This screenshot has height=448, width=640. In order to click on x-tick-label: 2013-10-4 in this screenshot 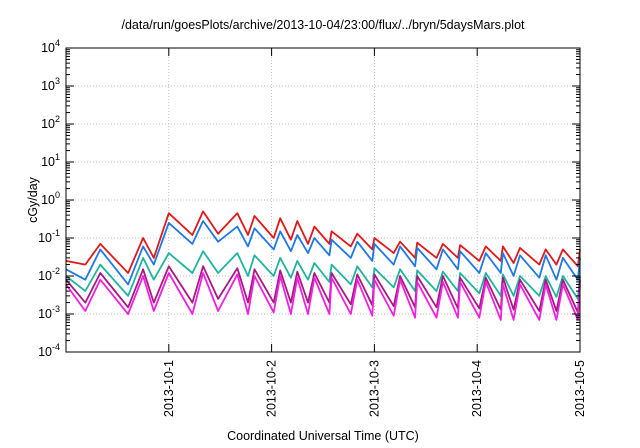, I will do `click(477, 388)`.